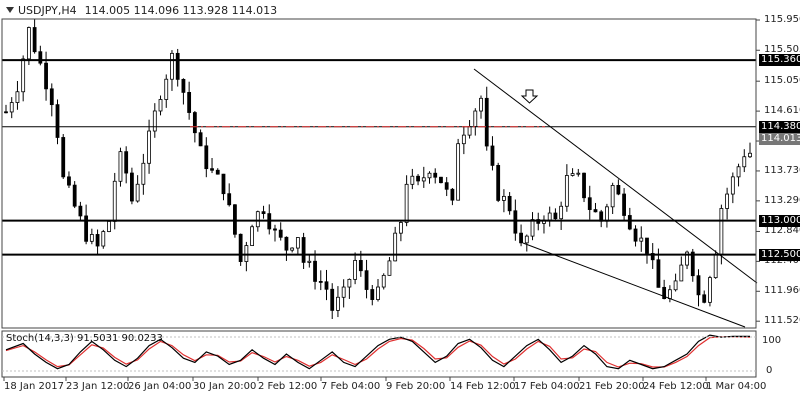  Describe the element at coordinates (779, 139) in the screenshot. I see `current-price-label: 114.013` at that location.